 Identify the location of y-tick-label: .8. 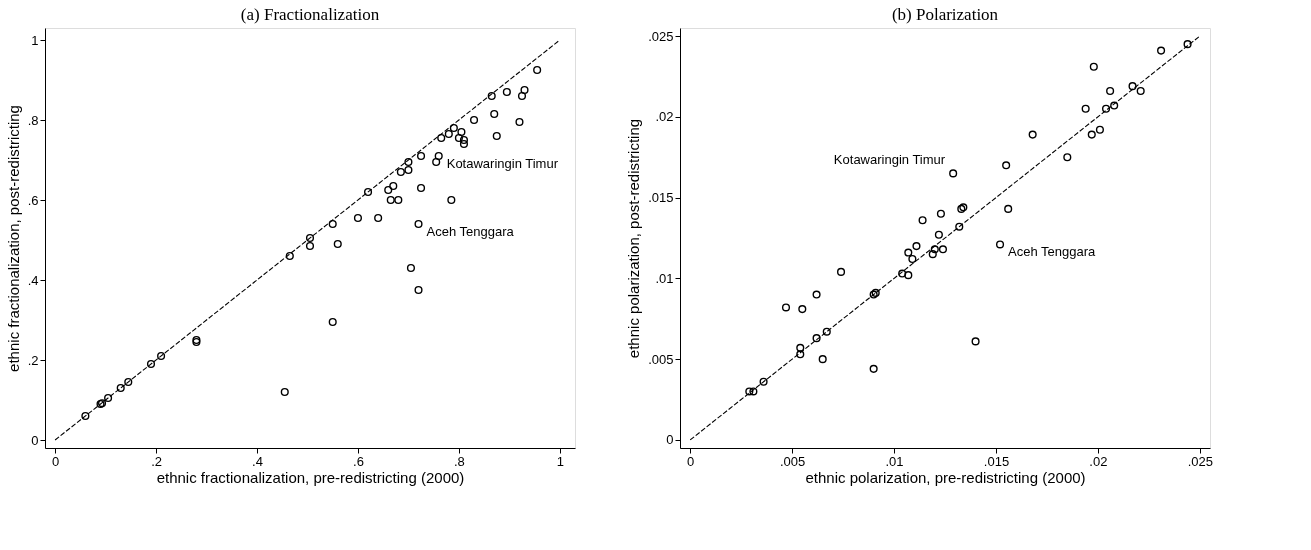
(33, 120).